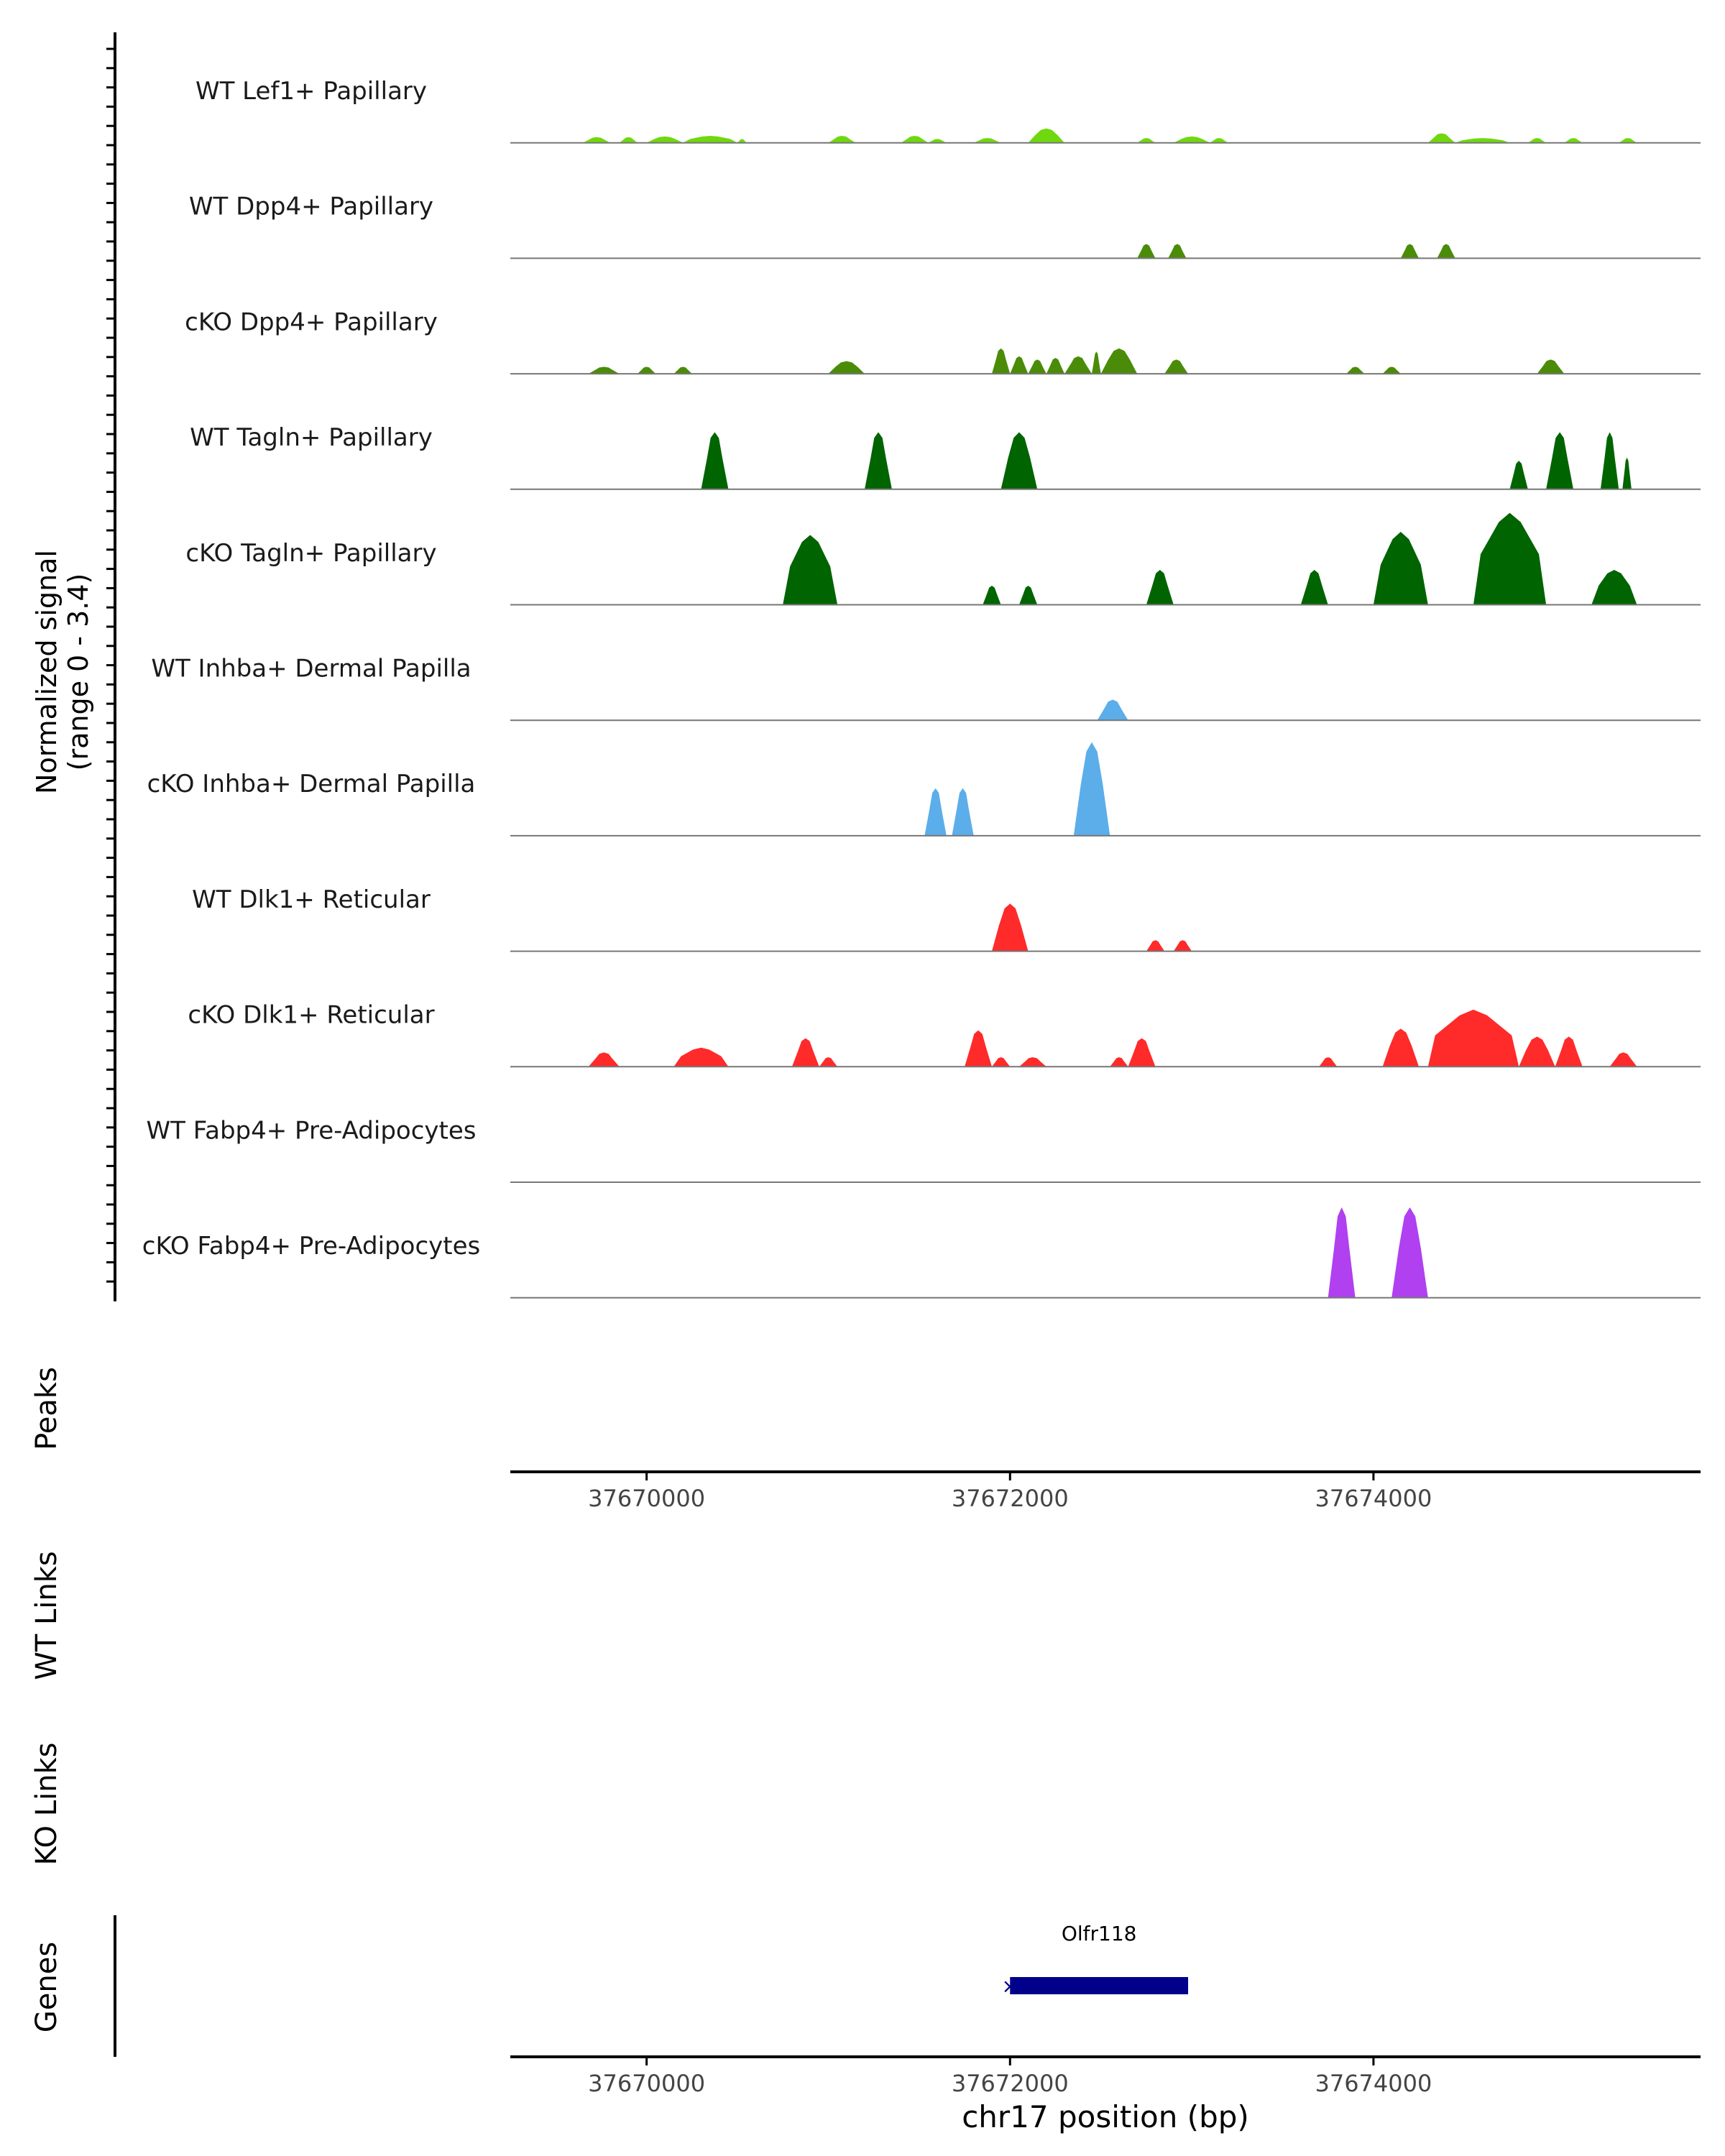  Describe the element at coordinates (311, 900) in the screenshot. I see `track-label: WT Dlk1+ Reticular` at that location.